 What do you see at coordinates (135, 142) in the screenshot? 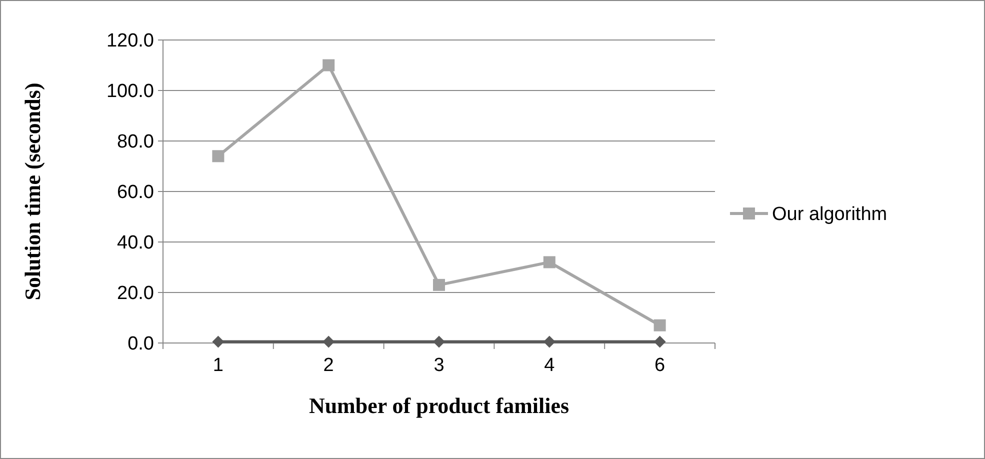
I see `y-tick-label: 80.0` at bounding box center [135, 142].